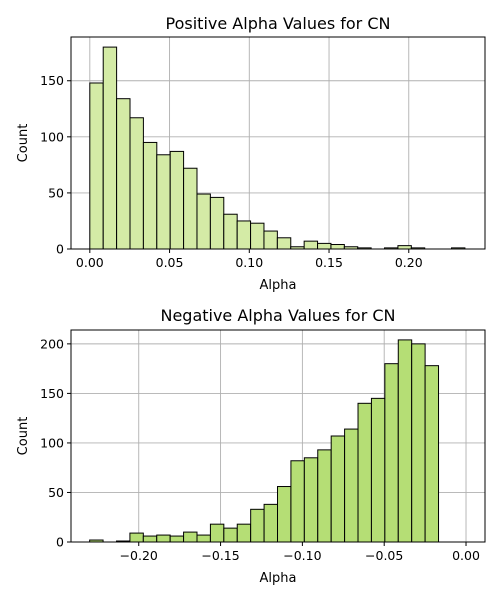 The height and width of the screenshot is (600, 500). What do you see at coordinates (170, 262) in the screenshot?
I see `x-tick-label: 0.05` at bounding box center [170, 262].